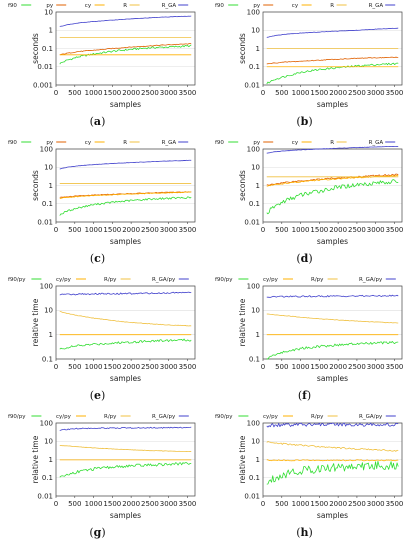 This screenshot has height=550, width=415. What do you see at coordinates (304, 121) in the screenshot?
I see `panel-caption: (b)` at bounding box center [304, 121].